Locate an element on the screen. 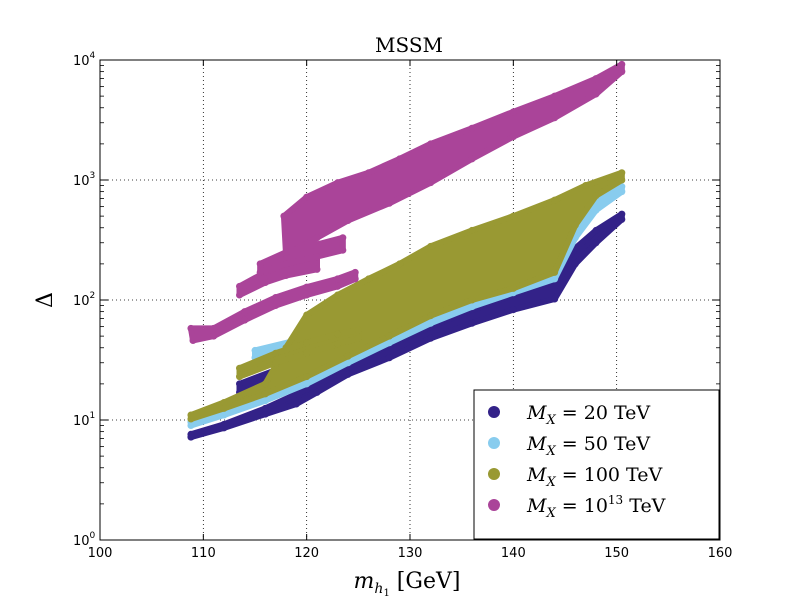 This screenshot has width=800, height=600. legend-box is located at coordinates (596, 464).